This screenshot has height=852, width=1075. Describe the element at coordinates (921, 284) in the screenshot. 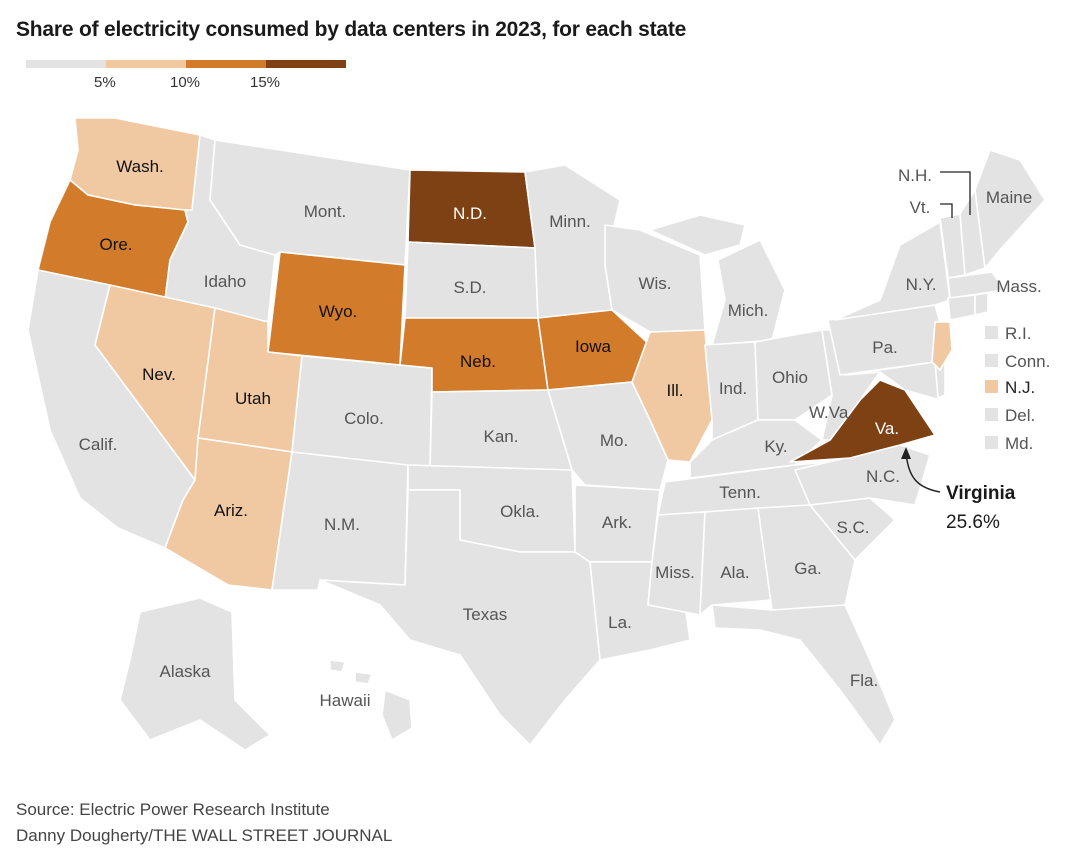

I see `label-ny: N.Y.` at that location.